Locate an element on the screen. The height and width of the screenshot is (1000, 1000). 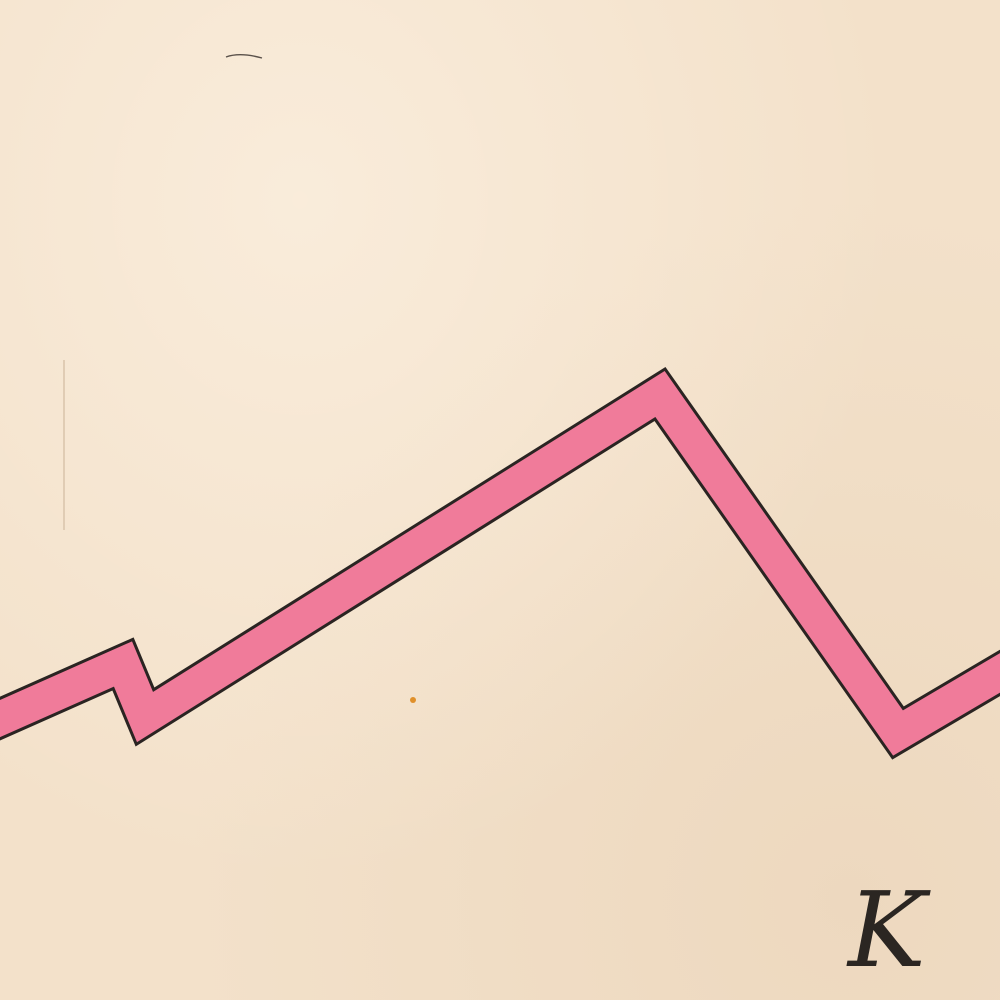
ink-speck is located at coordinates (244, 56).